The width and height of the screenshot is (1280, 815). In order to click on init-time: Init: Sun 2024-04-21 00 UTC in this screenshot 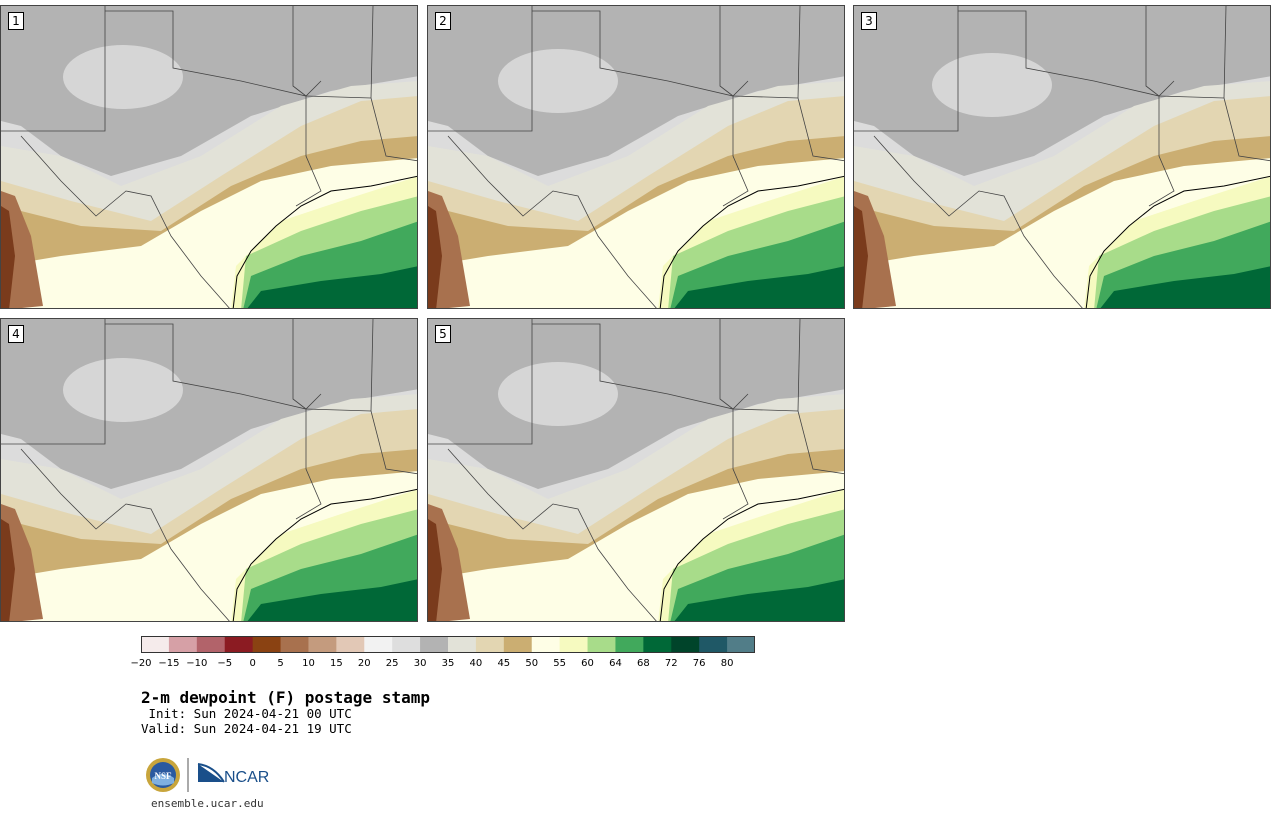, I will do `click(246, 713)`.